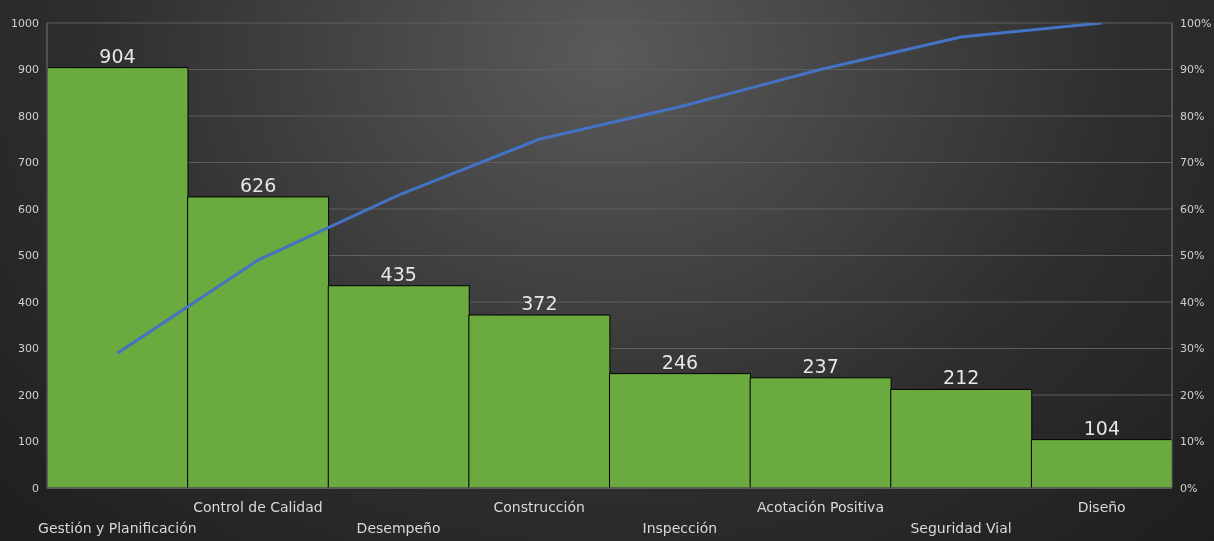 The height and width of the screenshot is (541, 1214). I want to click on y2-tick-label: 0%, so click(1189, 488).